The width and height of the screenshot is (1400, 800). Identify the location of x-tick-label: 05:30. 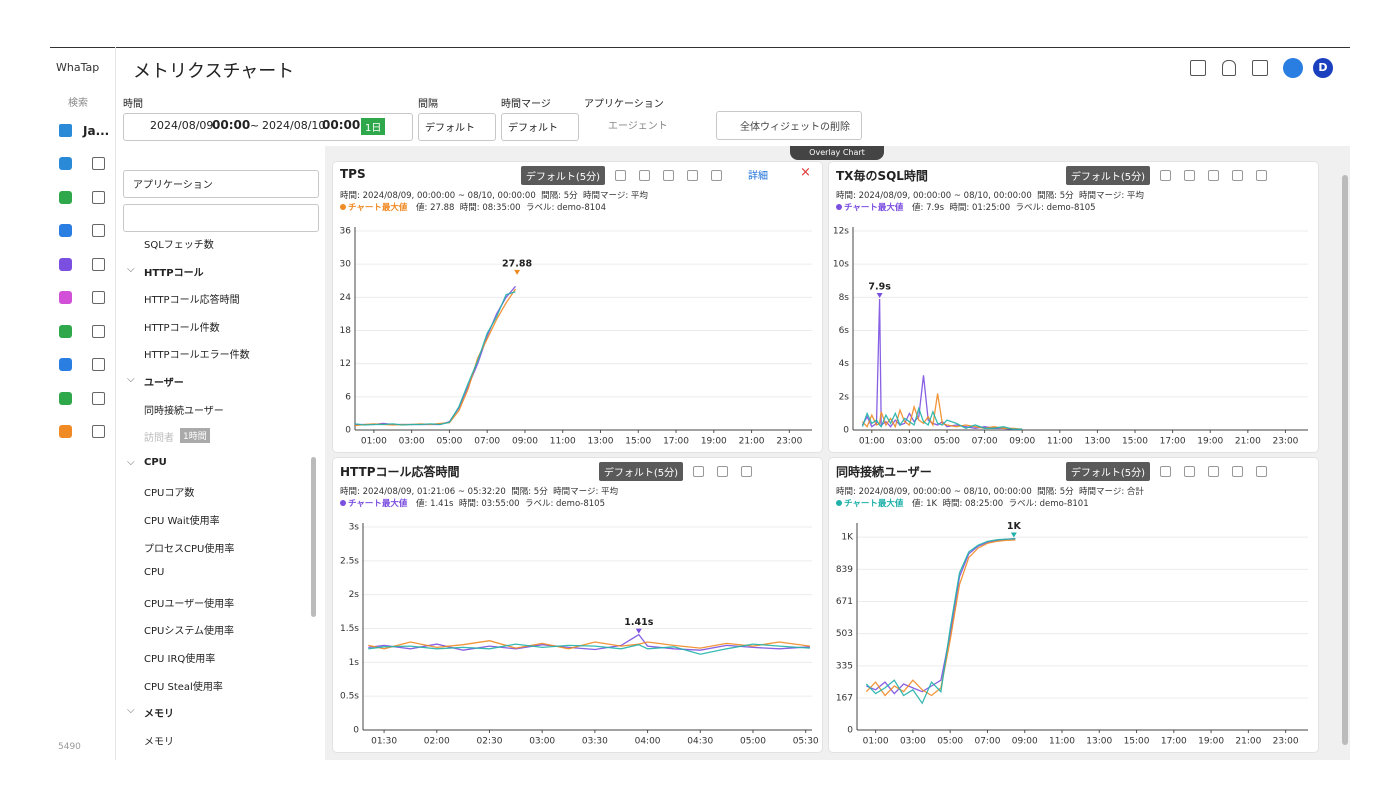
(806, 742).